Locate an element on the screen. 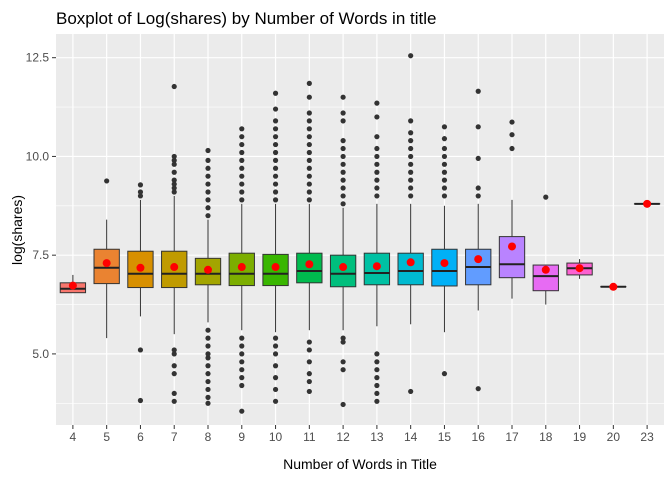  x-tick-label: 9 is located at coordinates (241, 437).